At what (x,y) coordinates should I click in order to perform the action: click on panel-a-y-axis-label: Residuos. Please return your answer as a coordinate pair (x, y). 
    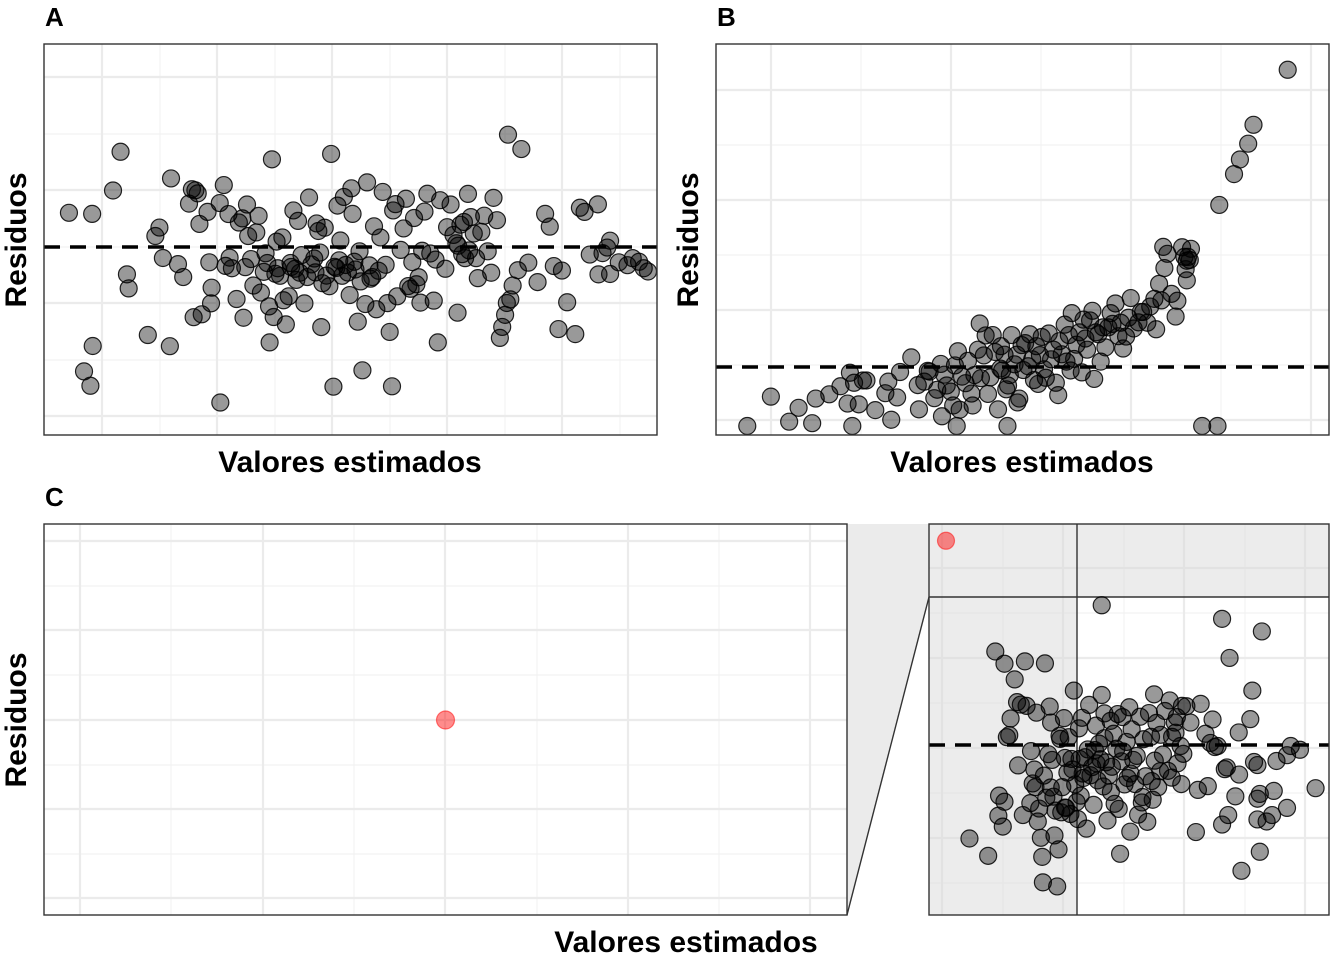
    Looking at the image, I should click on (16, 239).